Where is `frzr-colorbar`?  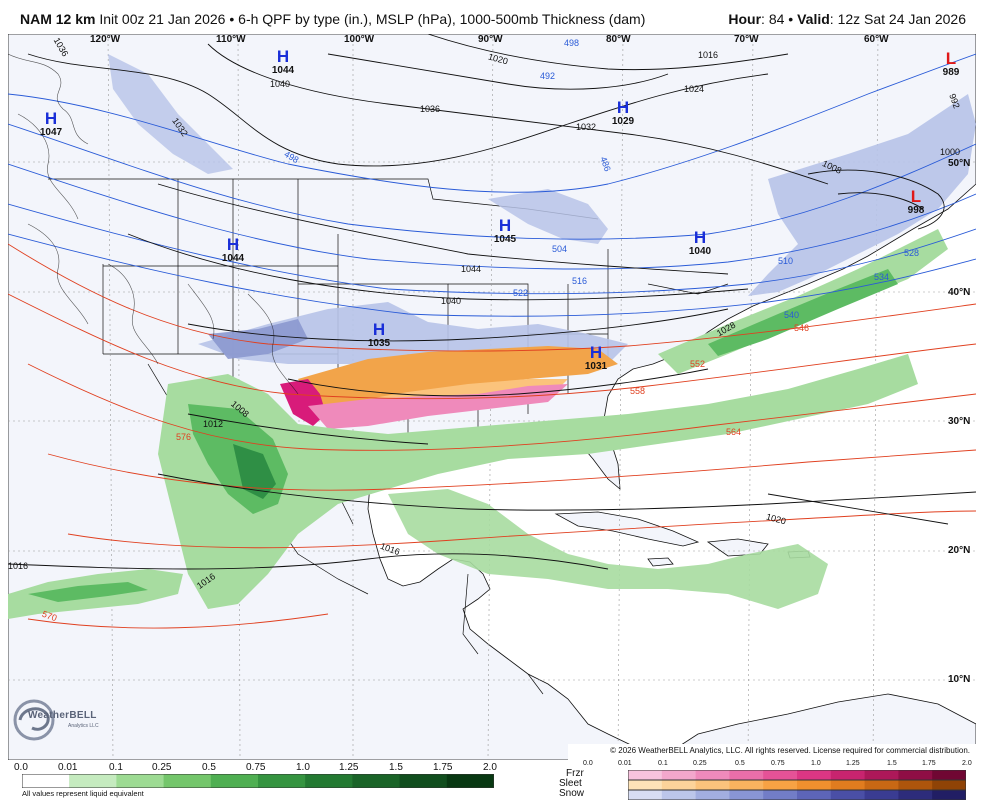 frzr-colorbar is located at coordinates (797, 775).